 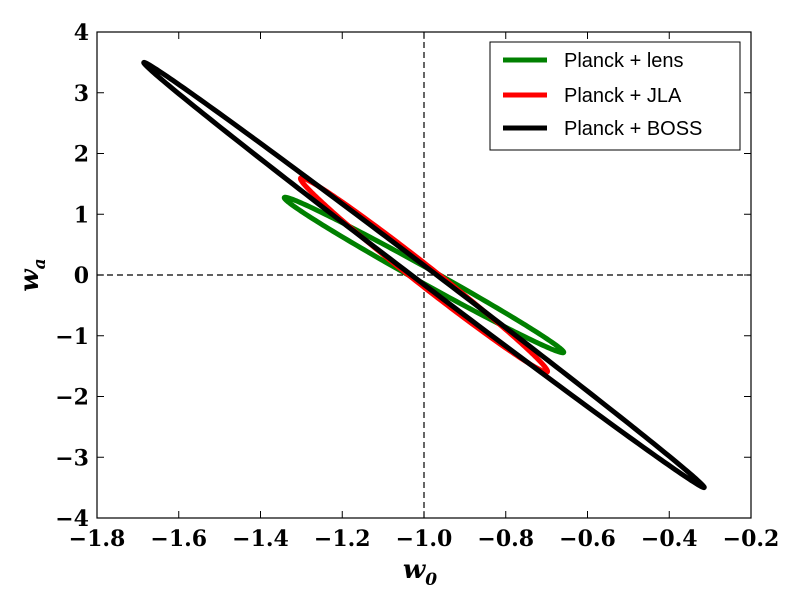 What do you see at coordinates (72, 398) in the screenshot?
I see `y-tick-label: −2` at bounding box center [72, 398].